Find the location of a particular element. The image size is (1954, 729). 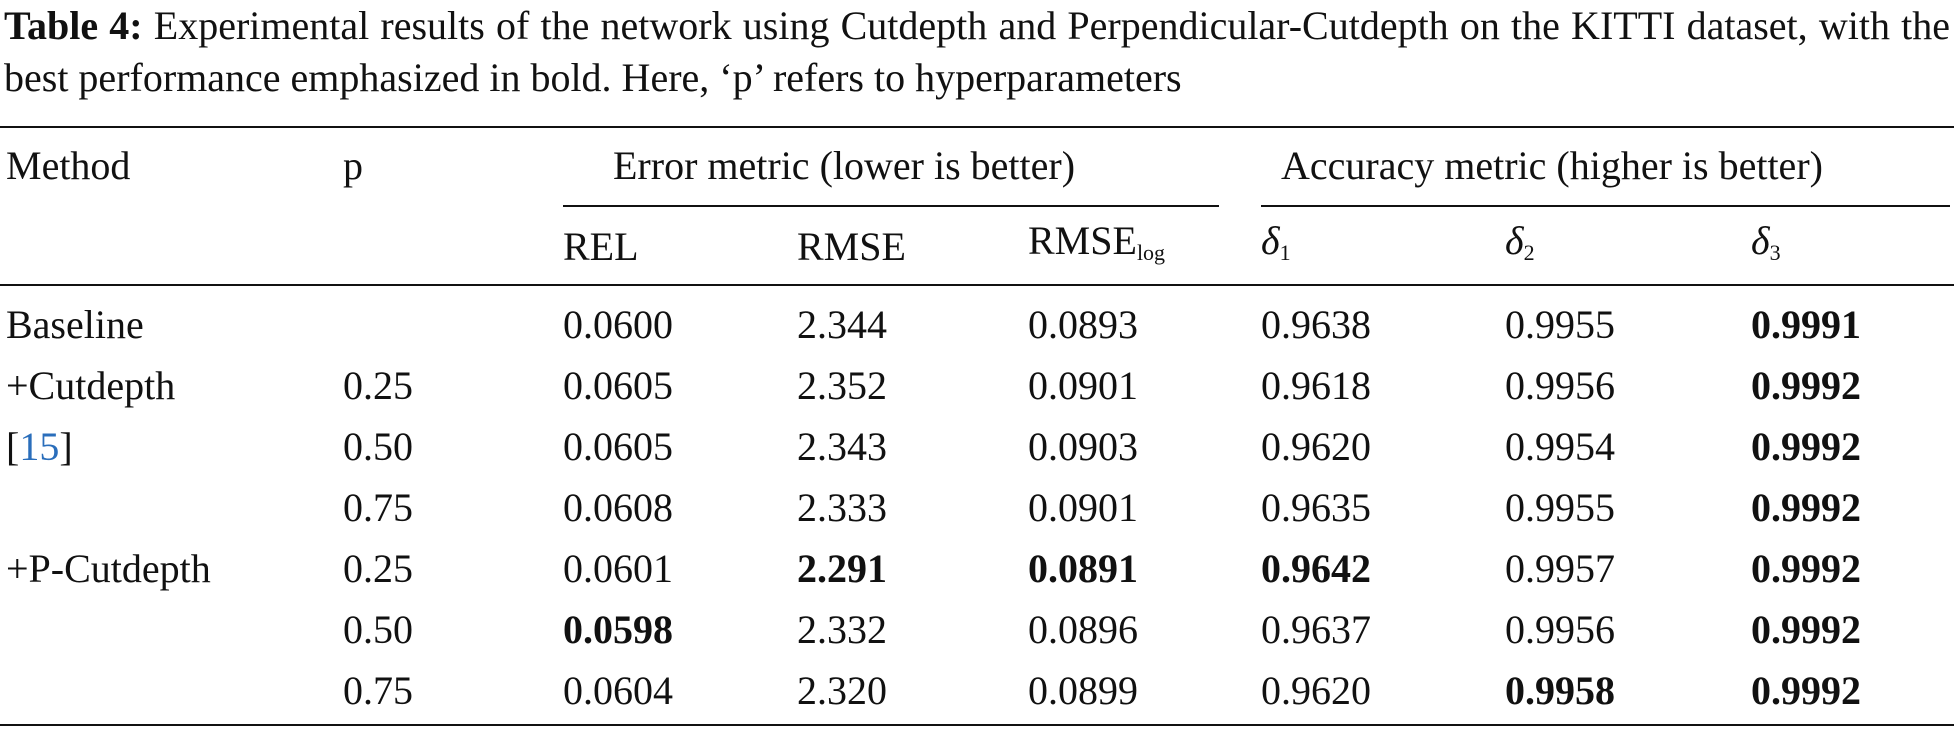

header-cell: p is located at coordinates (353, 165).